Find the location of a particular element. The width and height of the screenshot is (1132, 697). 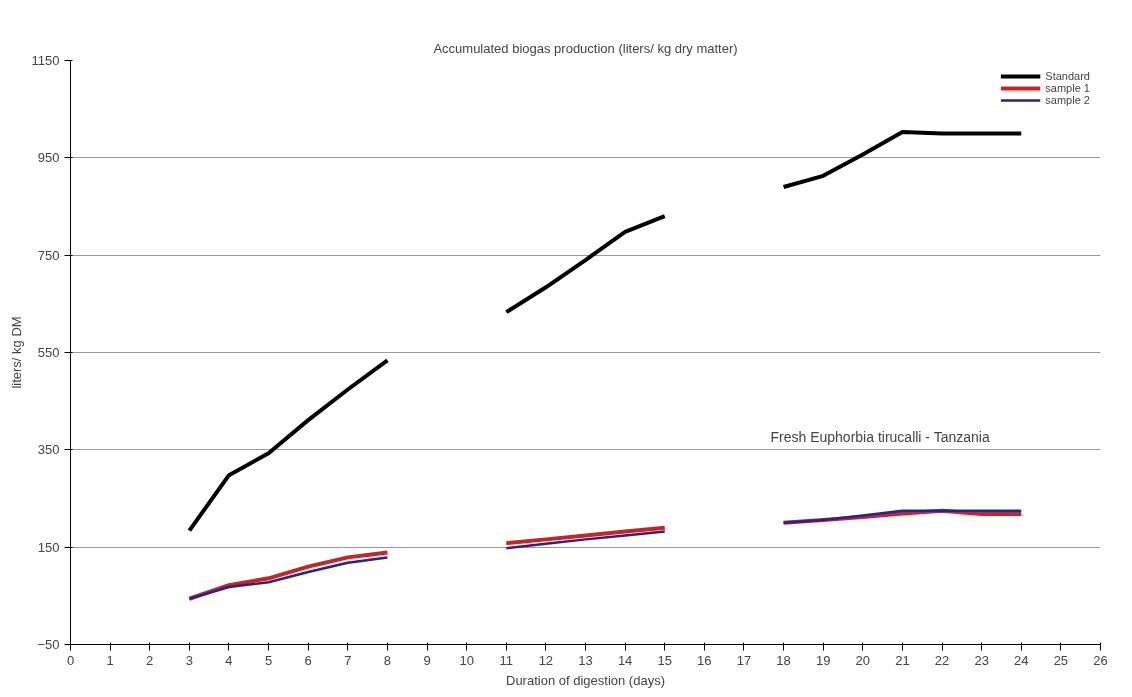

x-tick-label: 24 is located at coordinates (1021, 660).